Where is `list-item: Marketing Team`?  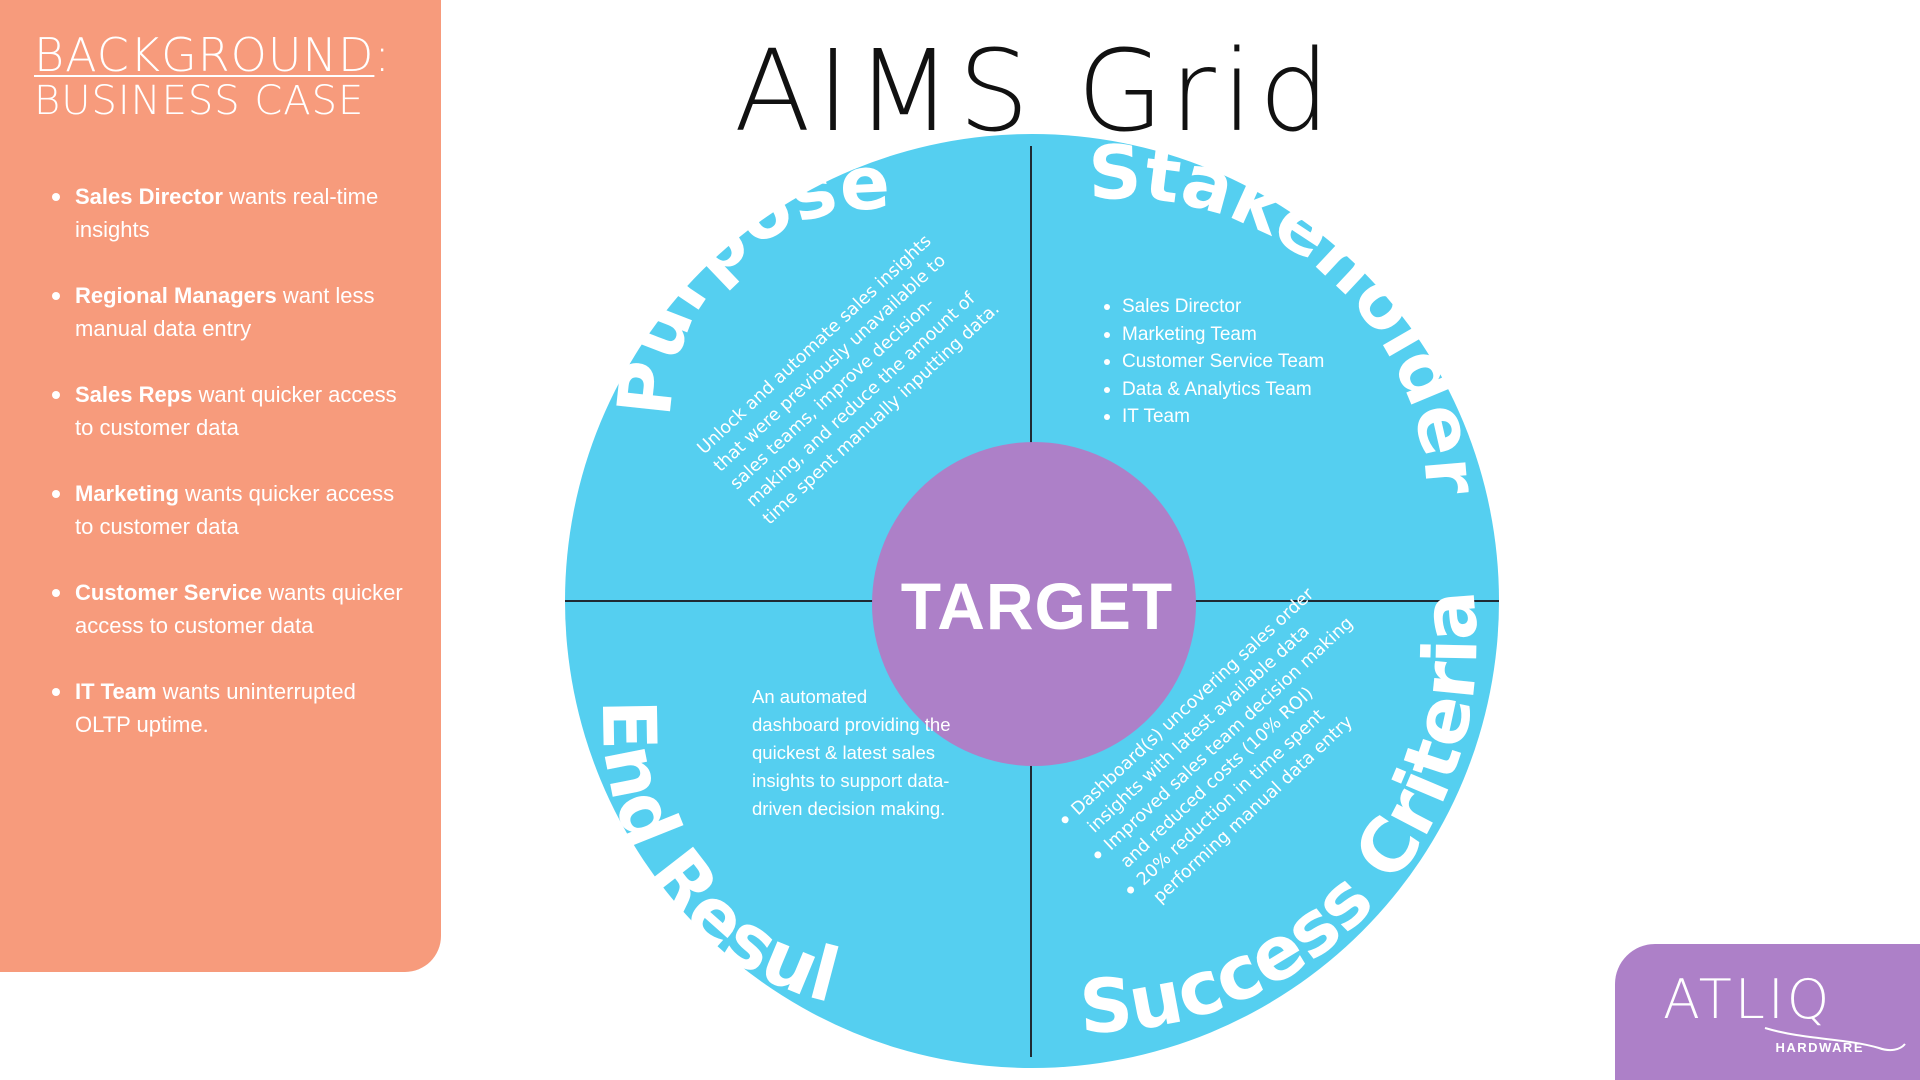
list-item: Marketing Team is located at coordinates (1212, 335).